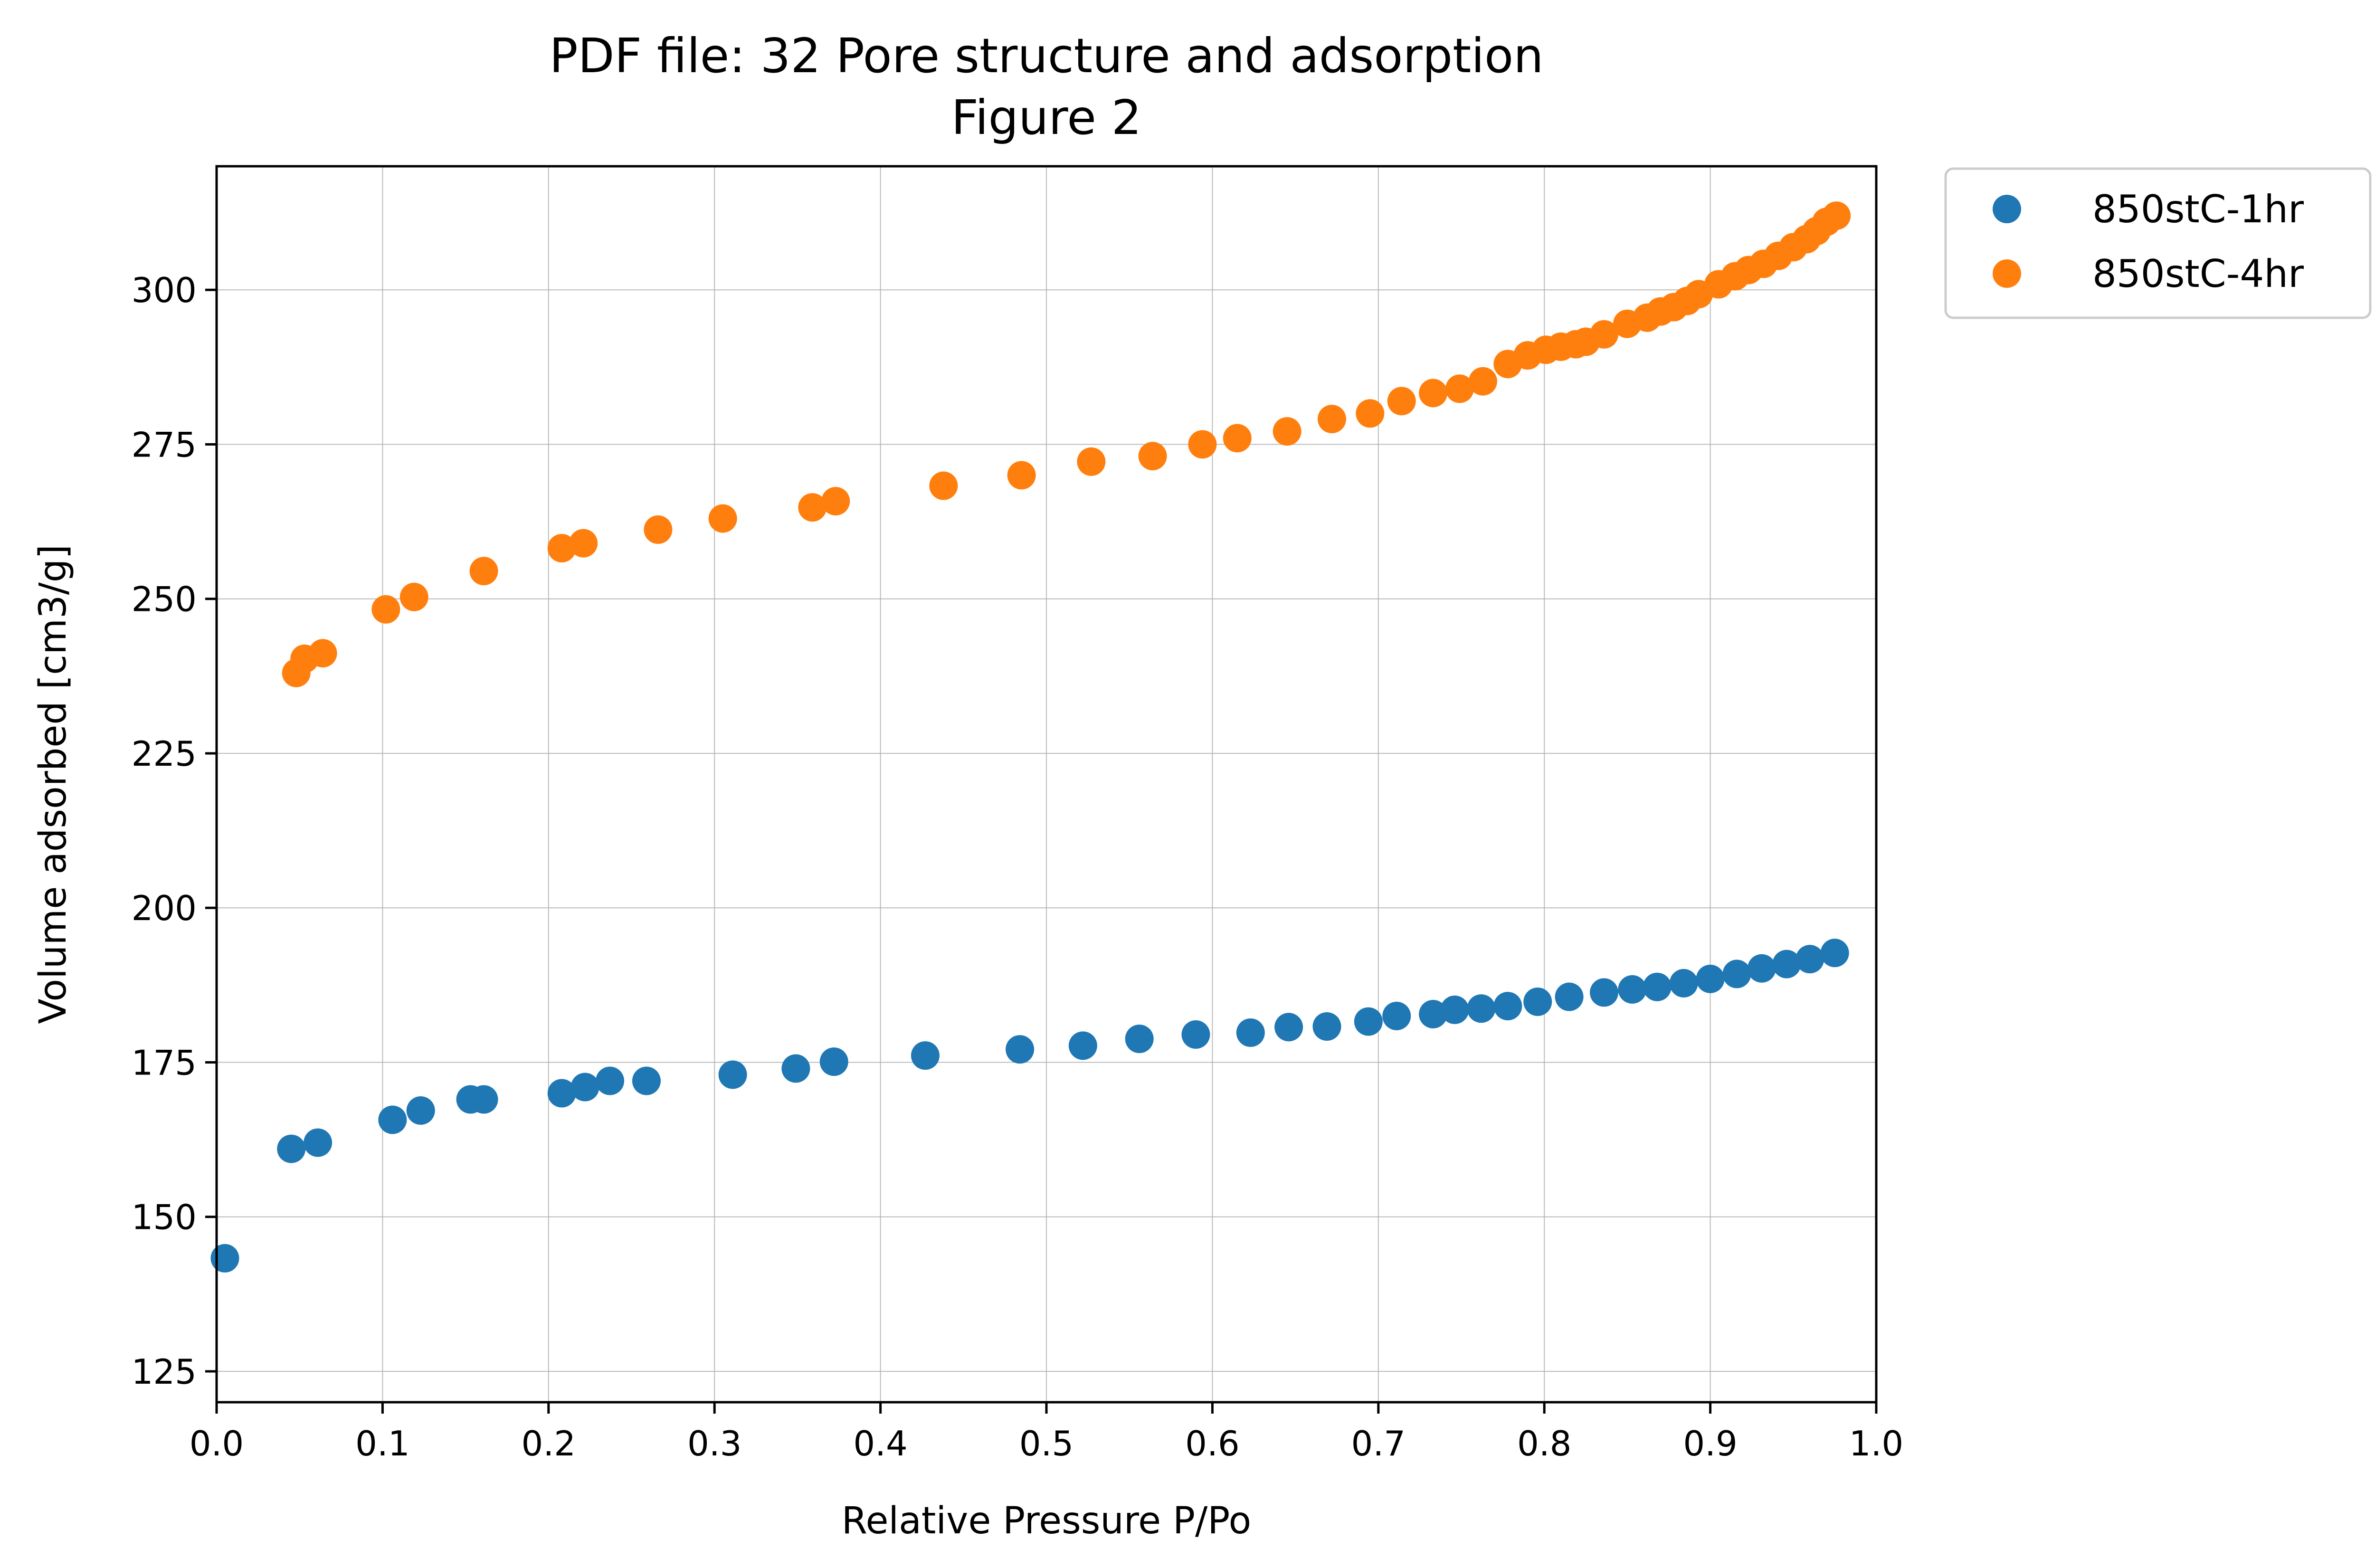  What do you see at coordinates (1029, 1106) in the screenshot?
I see `series-850stC-1hr` at bounding box center [1029, 1106].